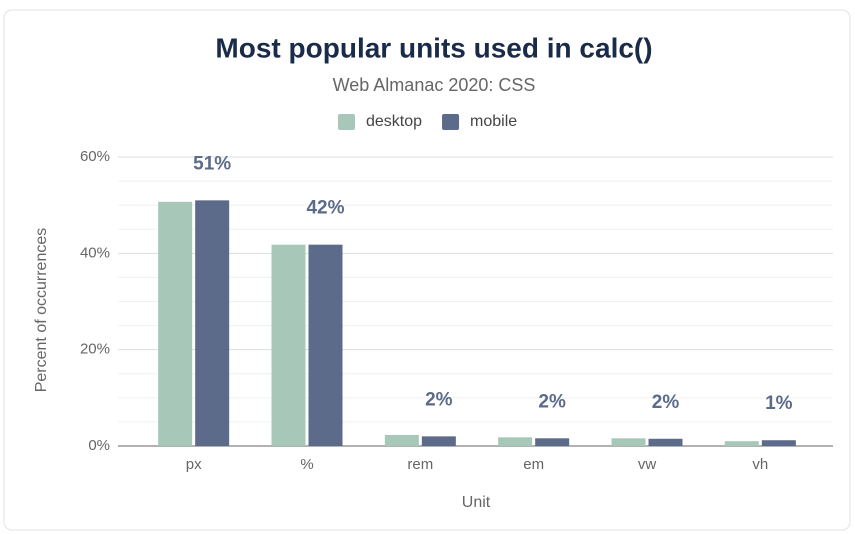 Image resolution: width=855 pixels, height=534 pixels. What do you see at coordinates (306, 464) in the screenshot?
I see `x-tick-label: %` at bounding box center [306, 464].